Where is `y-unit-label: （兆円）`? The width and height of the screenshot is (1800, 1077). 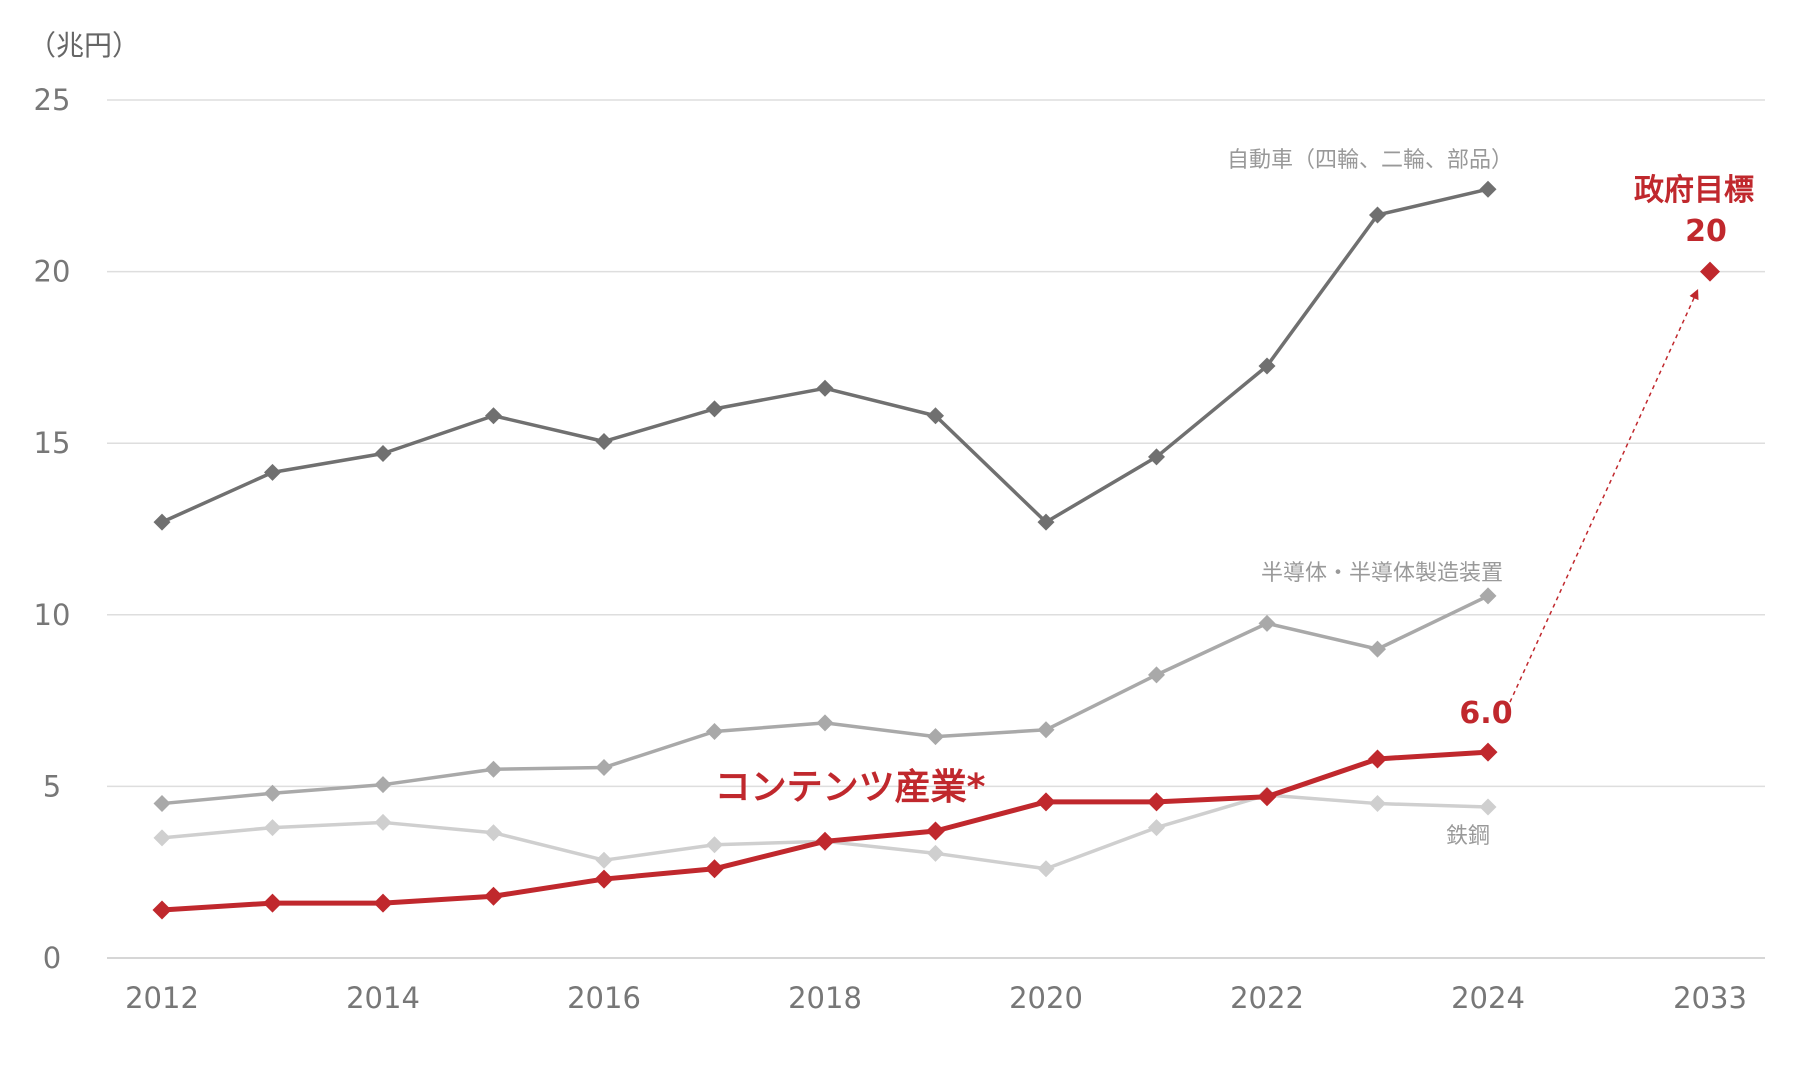 y-unit-label: （兆円） is located at coordinates (84, 45).